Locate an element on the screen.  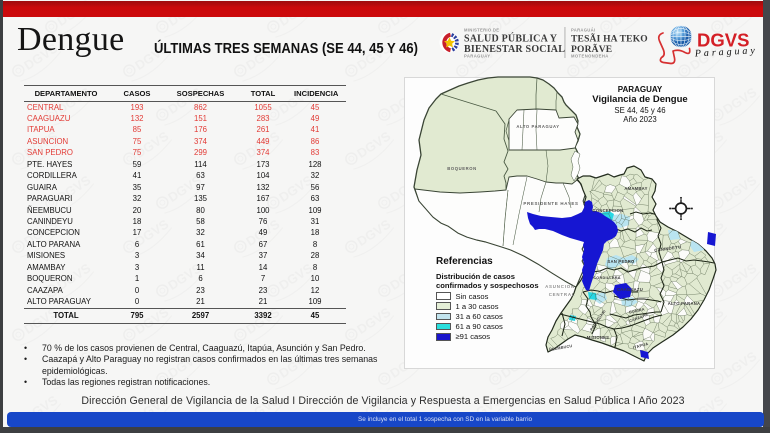
svg-text: ÑEEMBUCU is located at coordinates (561, 347).